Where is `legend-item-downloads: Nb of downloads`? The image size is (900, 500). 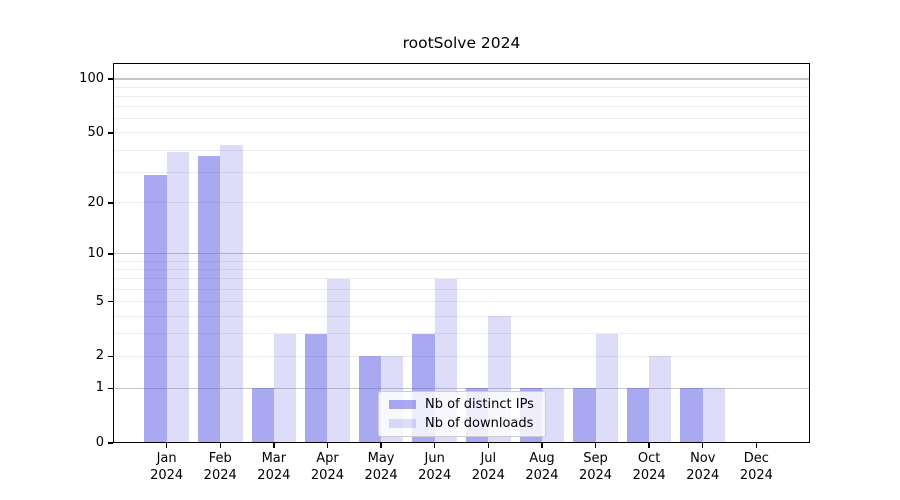 legend-item-downloads: Nb of downloads is located at coordinates (462, 423).